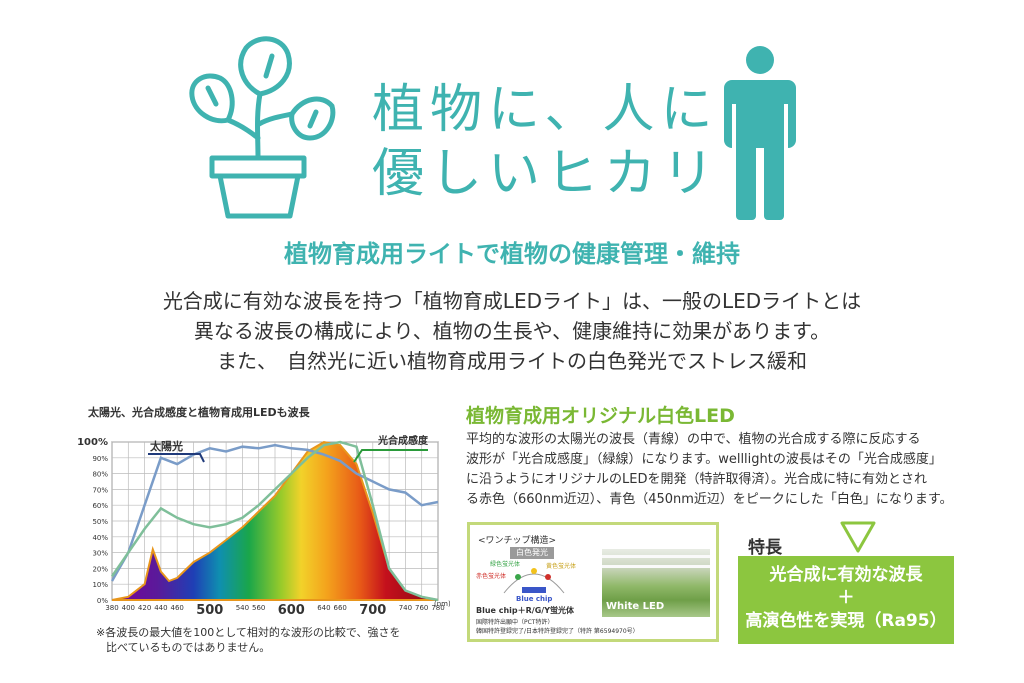  Describe the element at coordinates (100, 522) in the screenshot. I see `y-tick-label: 50%` at that location.